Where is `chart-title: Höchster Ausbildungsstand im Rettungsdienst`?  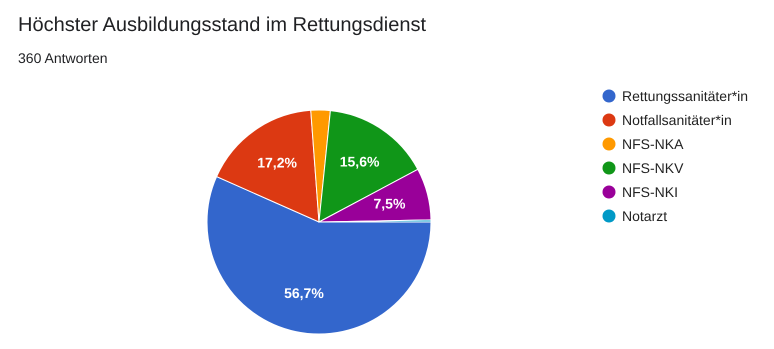
chart-title: Höchster Ausbildungsstand im Rettungsdienst is located at coordinates (222, 25).